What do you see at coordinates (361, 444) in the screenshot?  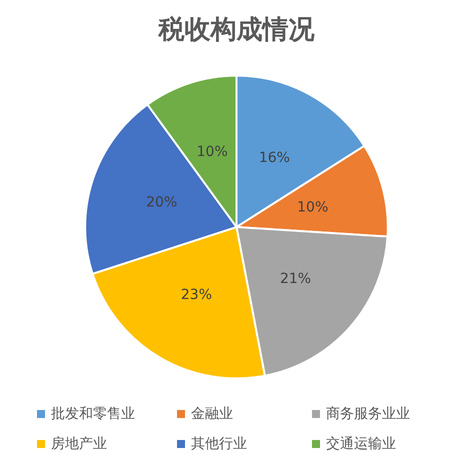 I see `legend-label: 交通运输业` at bounding box center [361, 444].